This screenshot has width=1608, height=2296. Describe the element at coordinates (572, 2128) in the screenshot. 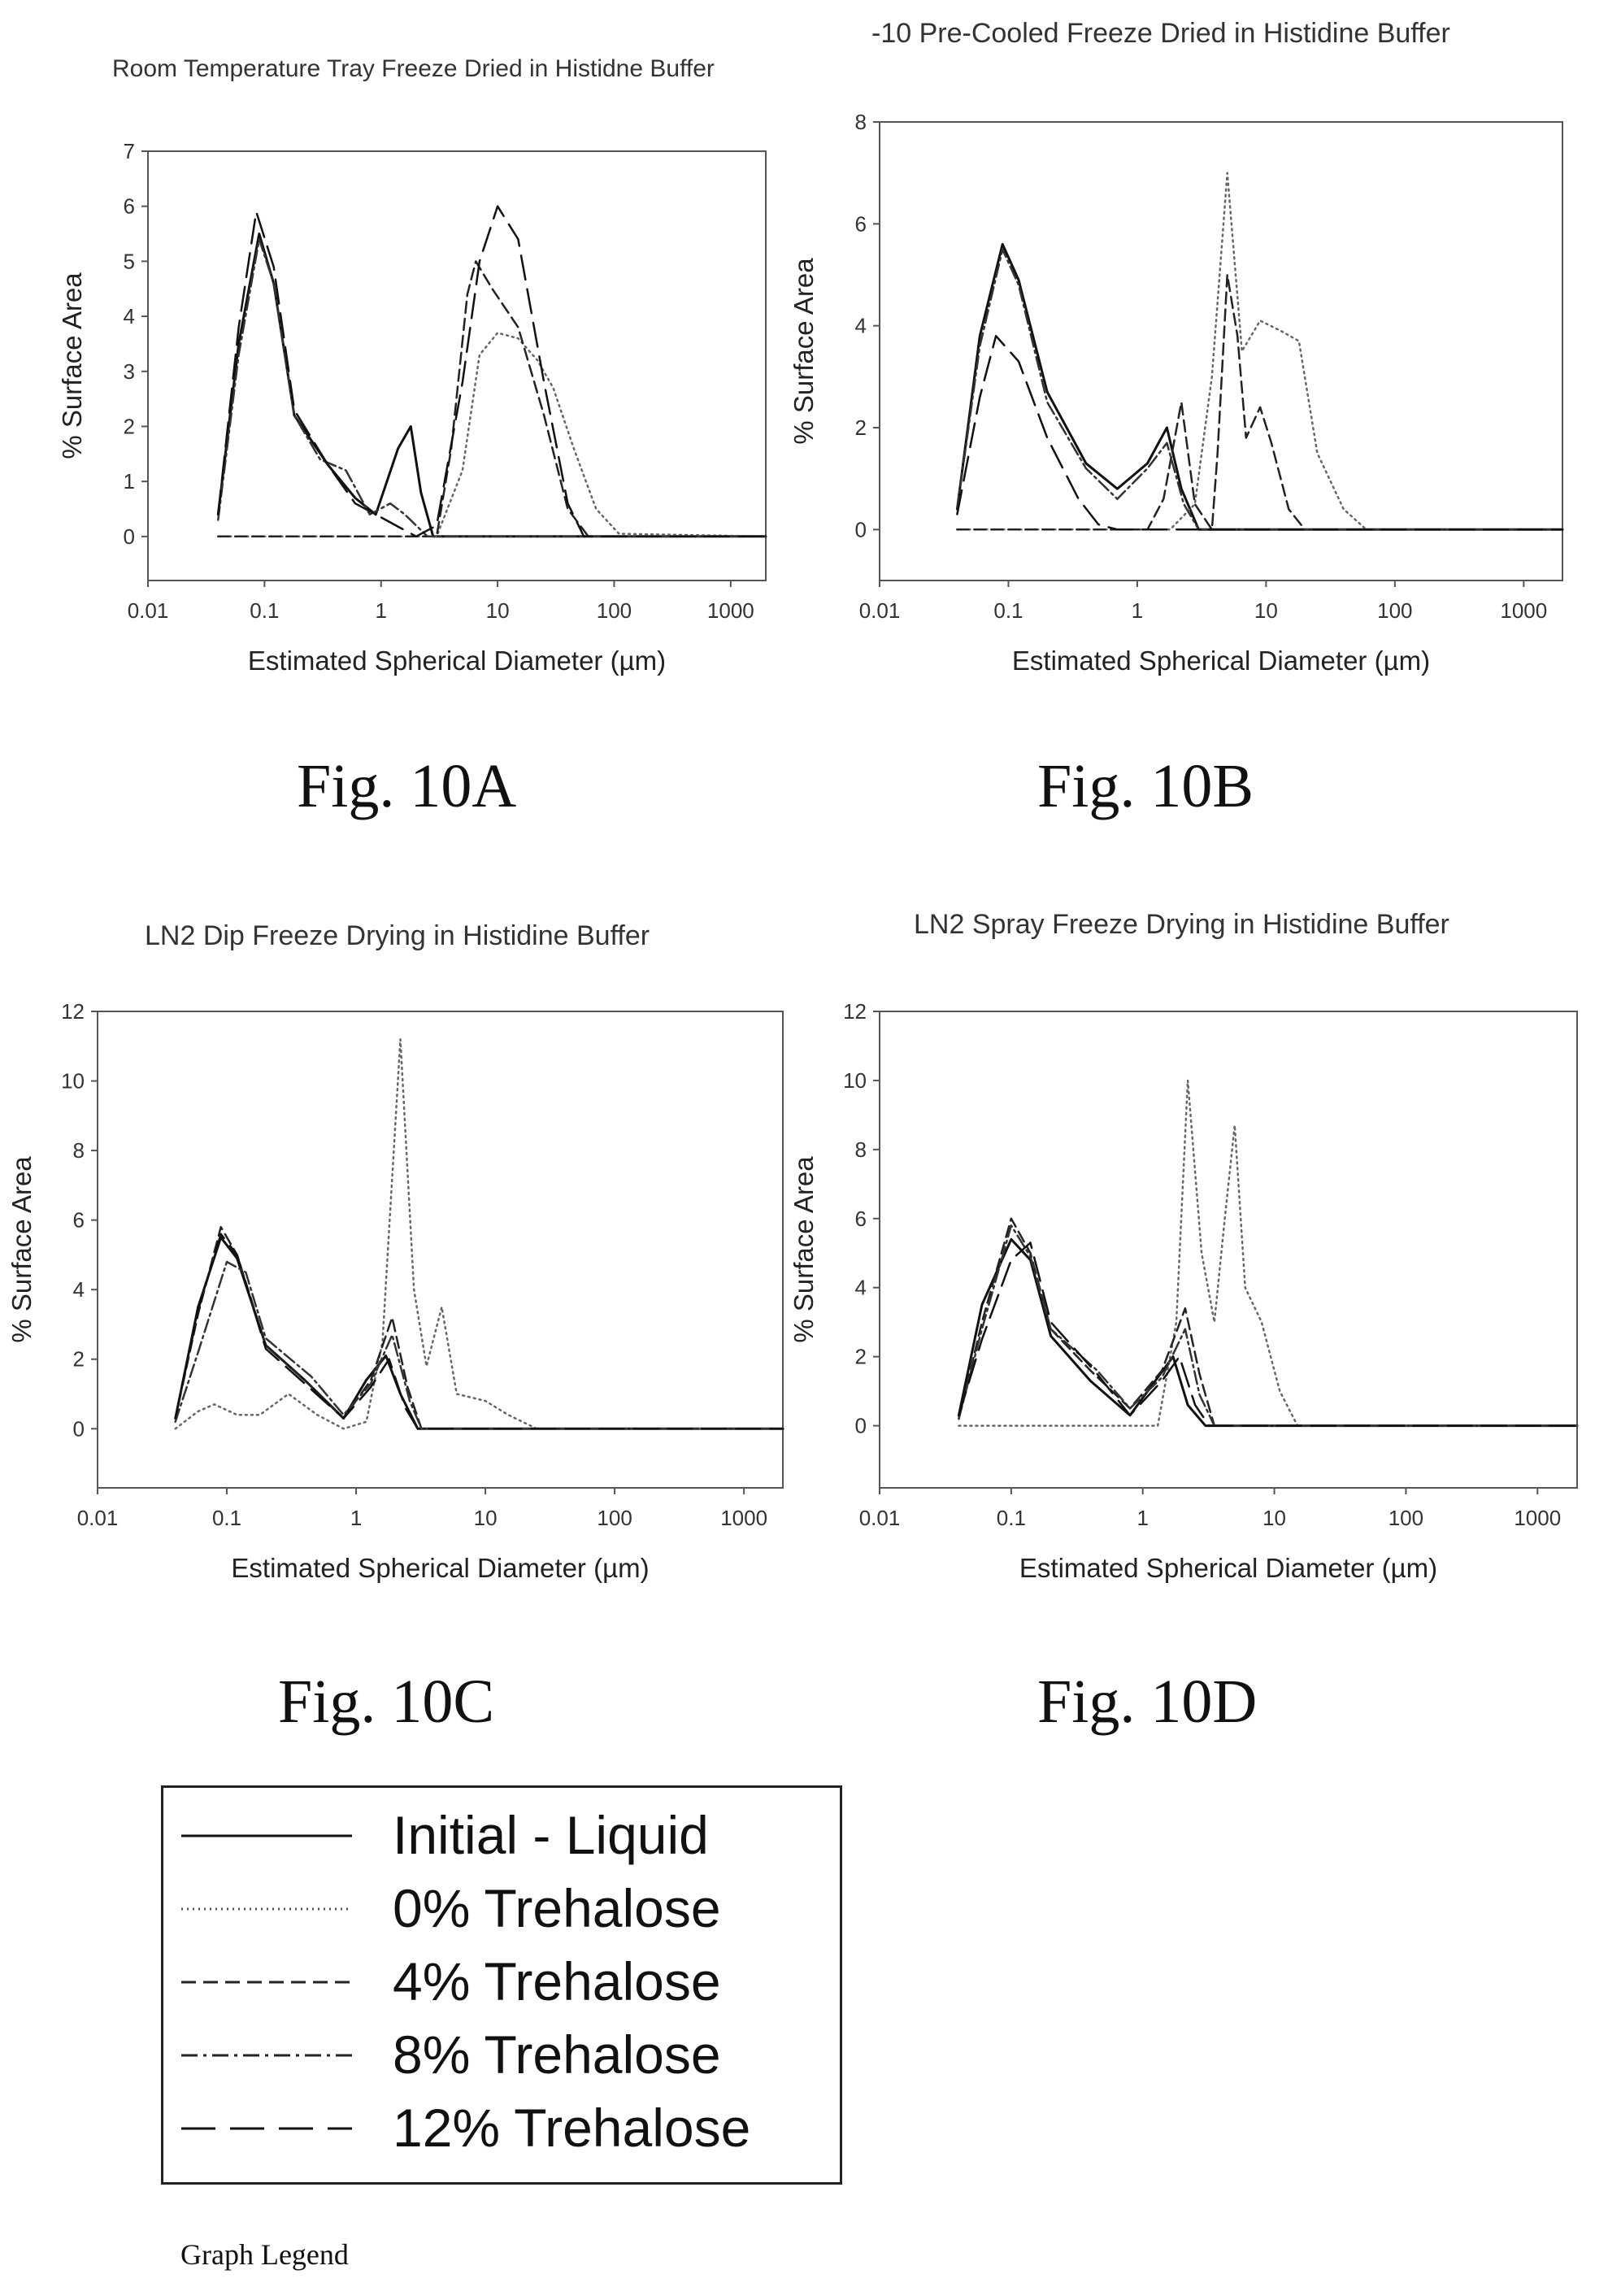

I see `legend-label: 12% Trehalose` at that location.